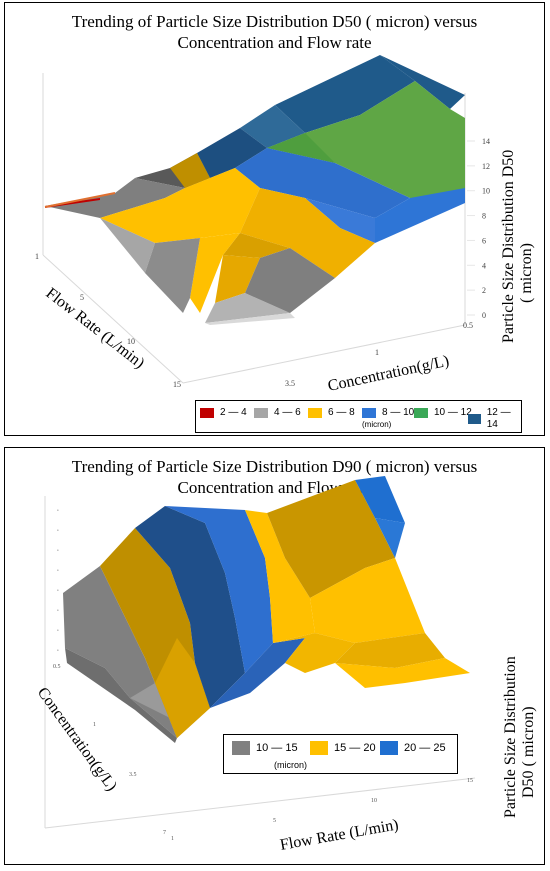  I want to click on legend-label: 10 — 12, so click(453, 412).